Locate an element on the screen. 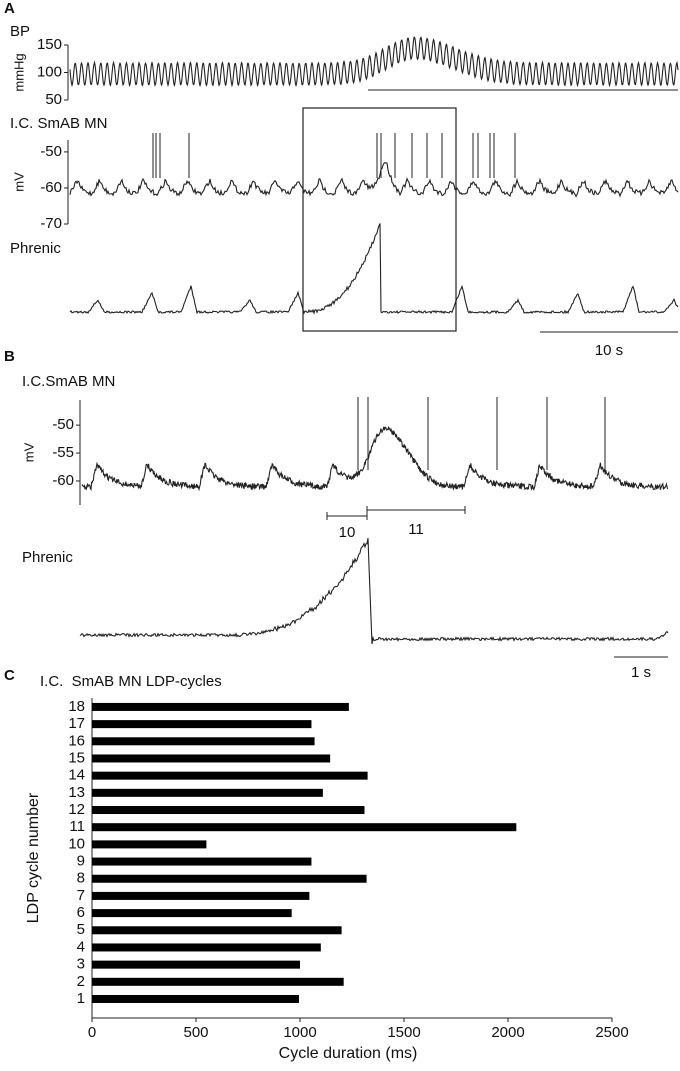  y-tick-label: 10 is located at coordinates (76, 843).